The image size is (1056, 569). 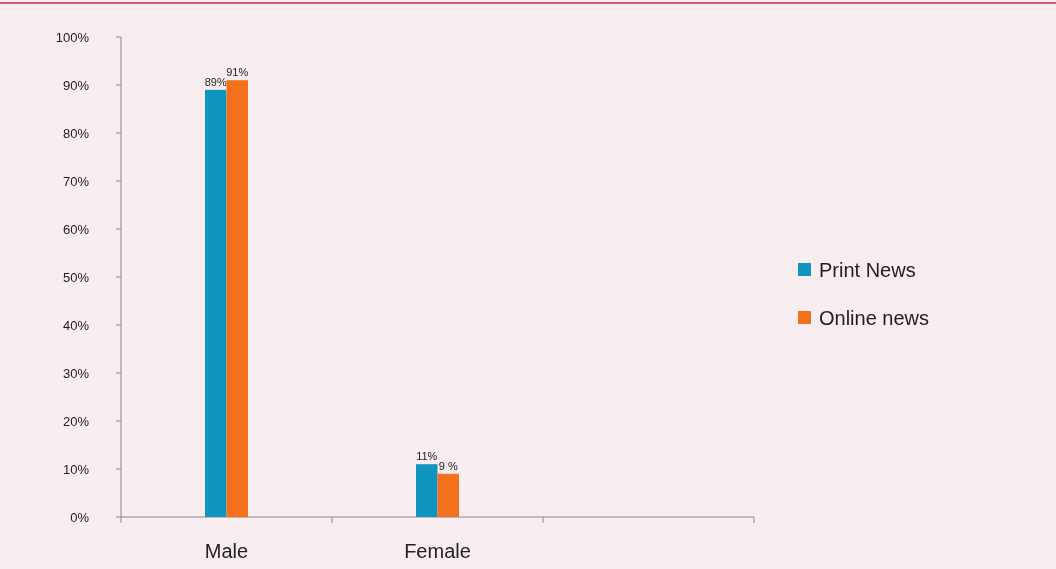 What do you see at coordinates (437, 551) in the screenshot?
I see `x-tick-label: Female` at bounding box center [437, 551].